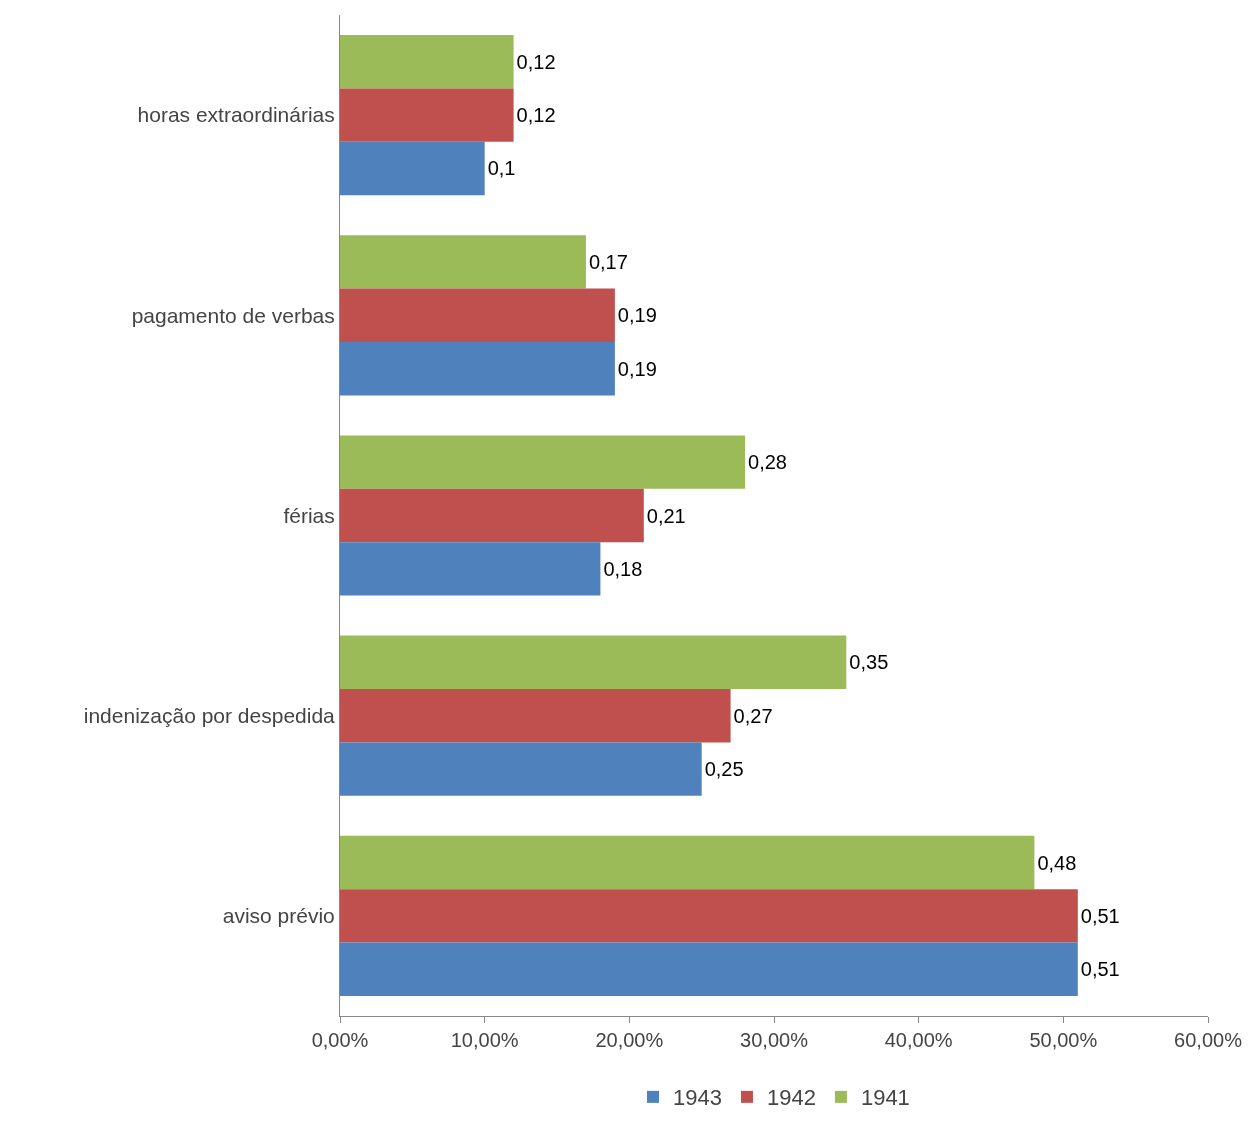 The height and width of the screenshot is (1130, 1253). Describe the element at coordinates (309, 515) in the screenshot. I see `y-tick-label: férias` at that location.